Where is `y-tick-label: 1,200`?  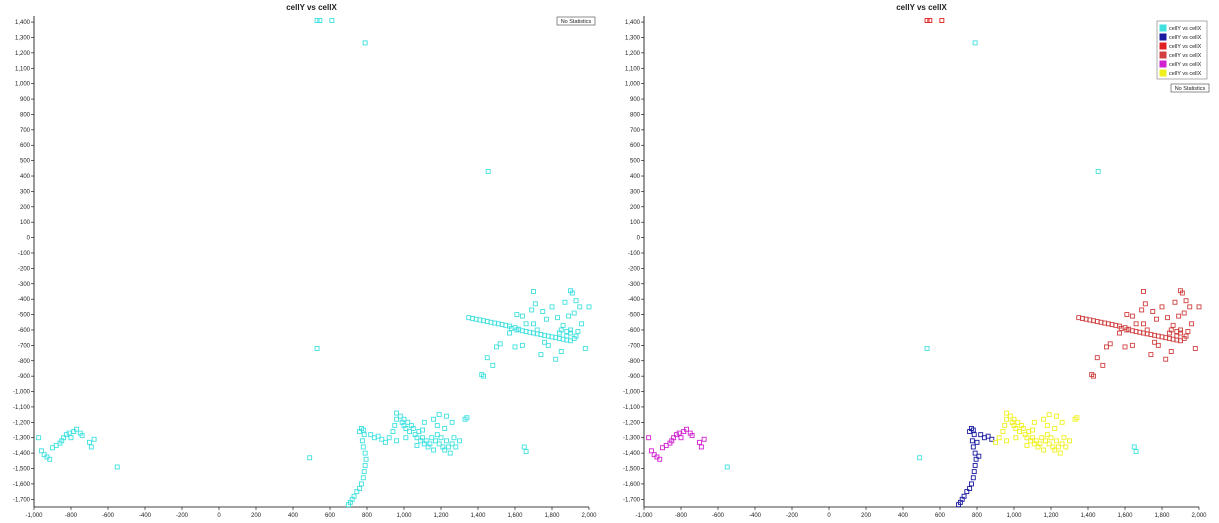 y-tick-label: 1,200 is located at coordinates (633, 54).